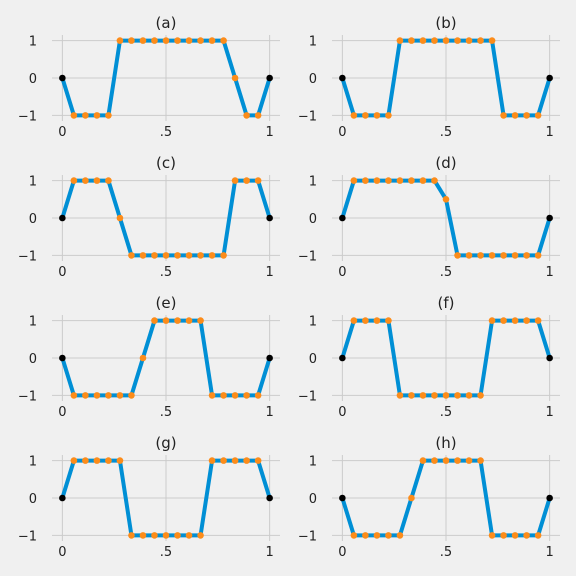  What do you see at coordinates (149, 217) in the screenshot?
I see `panel-c: (c) 0 .5 1 −1 0 1` at bounding box center [149, 217].